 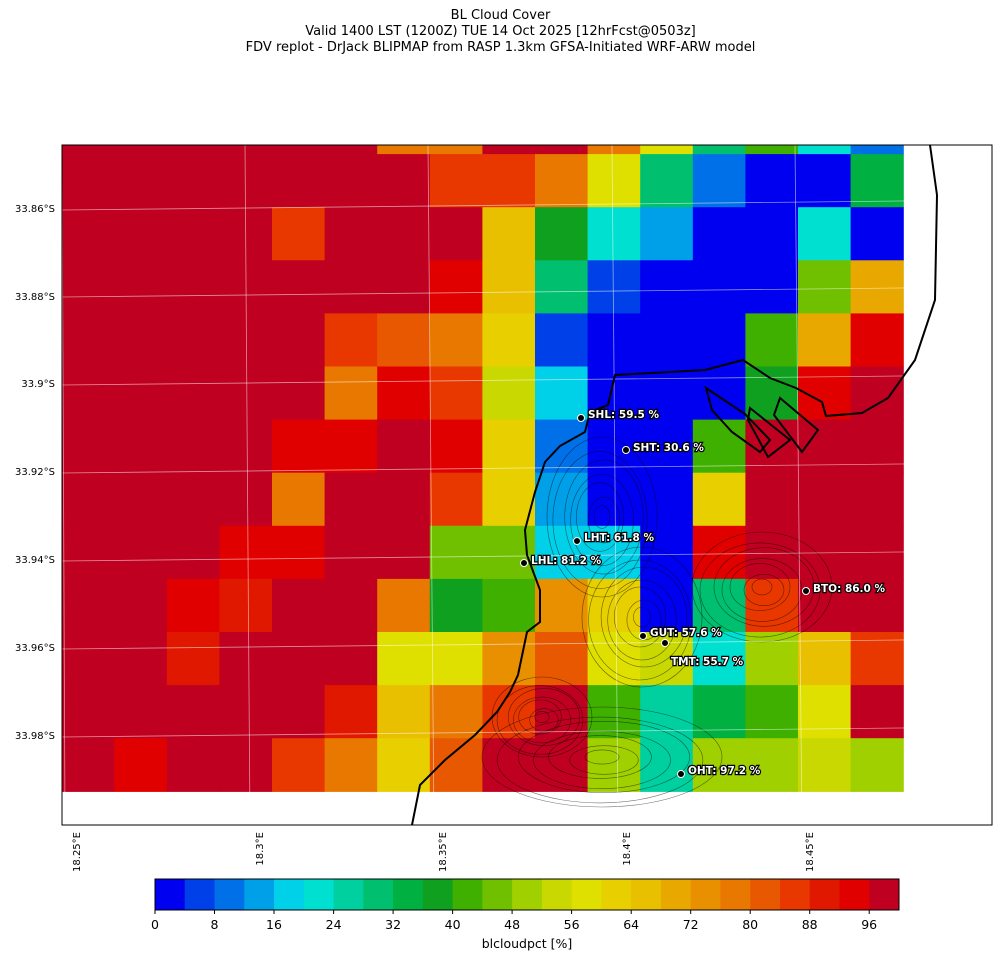 What do you see at coordinates (619, 538) in the screenshot?
I see `station-label: LHT: 61.8 %` at bounding box center [619, 538].